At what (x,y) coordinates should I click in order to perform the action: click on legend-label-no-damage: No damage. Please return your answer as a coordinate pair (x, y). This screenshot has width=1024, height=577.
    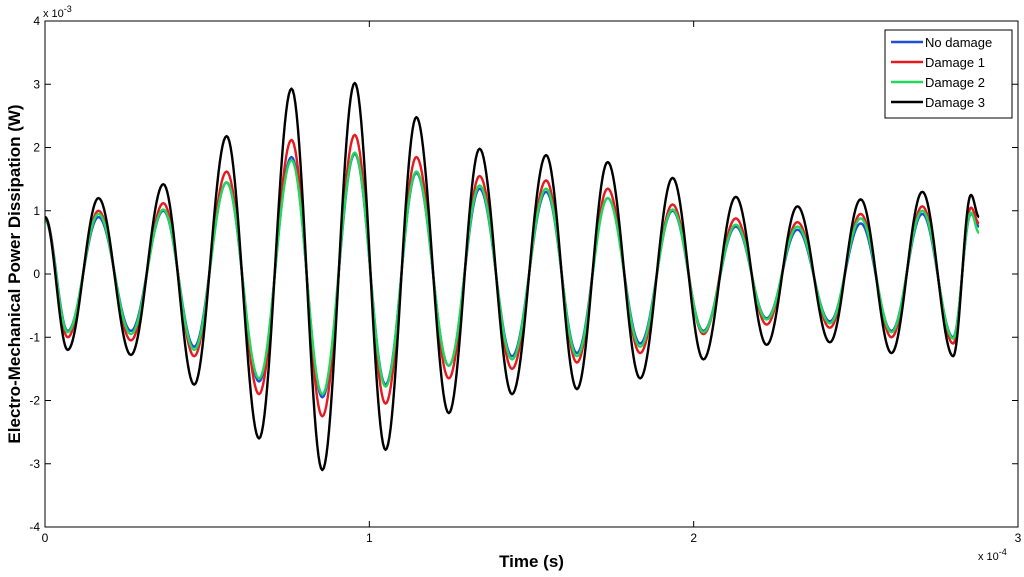
    Looking at the image, I should click on (958, 42).